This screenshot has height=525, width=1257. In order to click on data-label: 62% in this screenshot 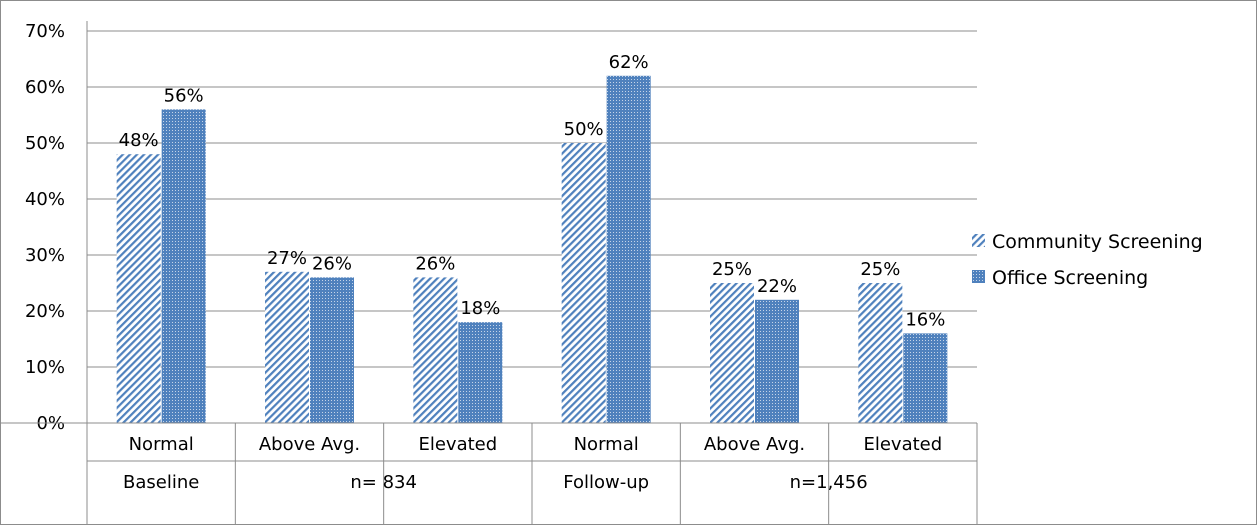, I will do `click(629, 62)`.